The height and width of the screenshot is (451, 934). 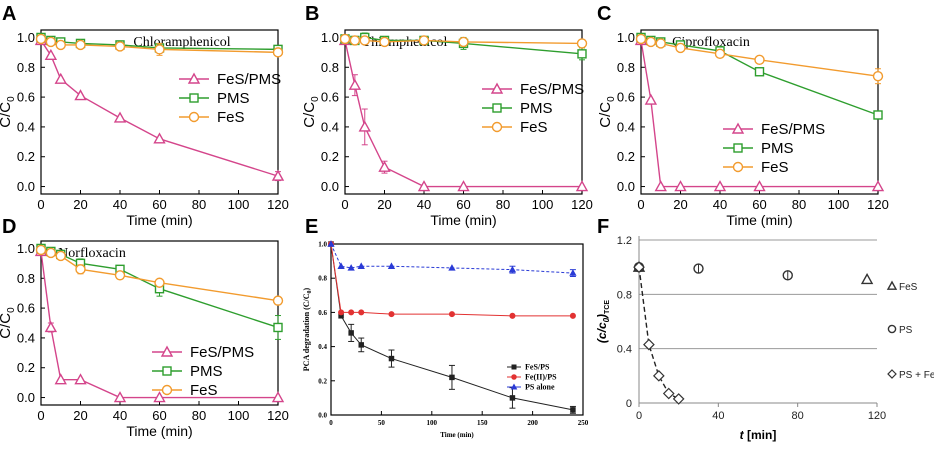 What do you see at coordinates (916, 375) in the screenshot?
I see `legend-label: PS + FeS` at bounding box center [916, 375].